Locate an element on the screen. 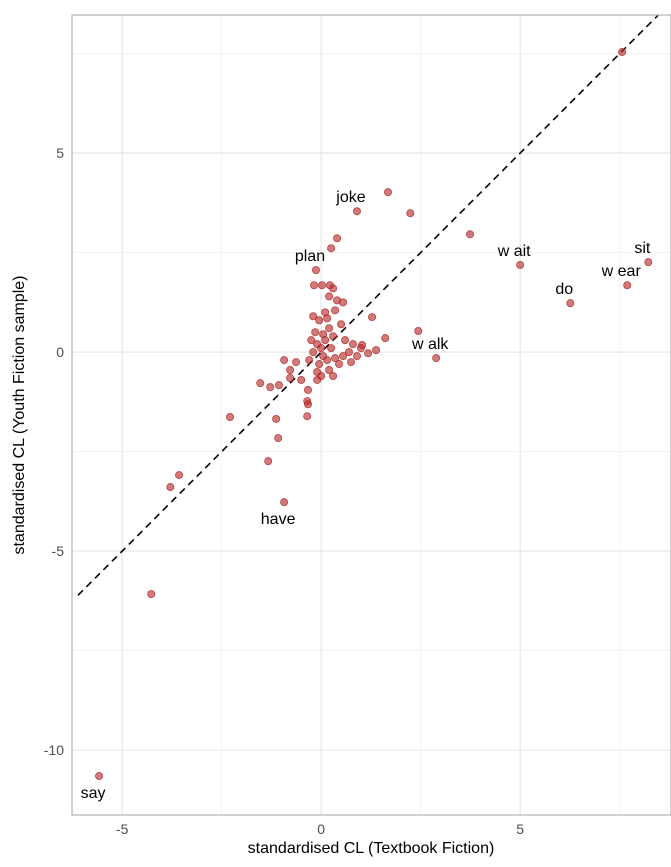 This screenshot has height=867, width=671. point-label: w ait is located at coordinates (514, 251).